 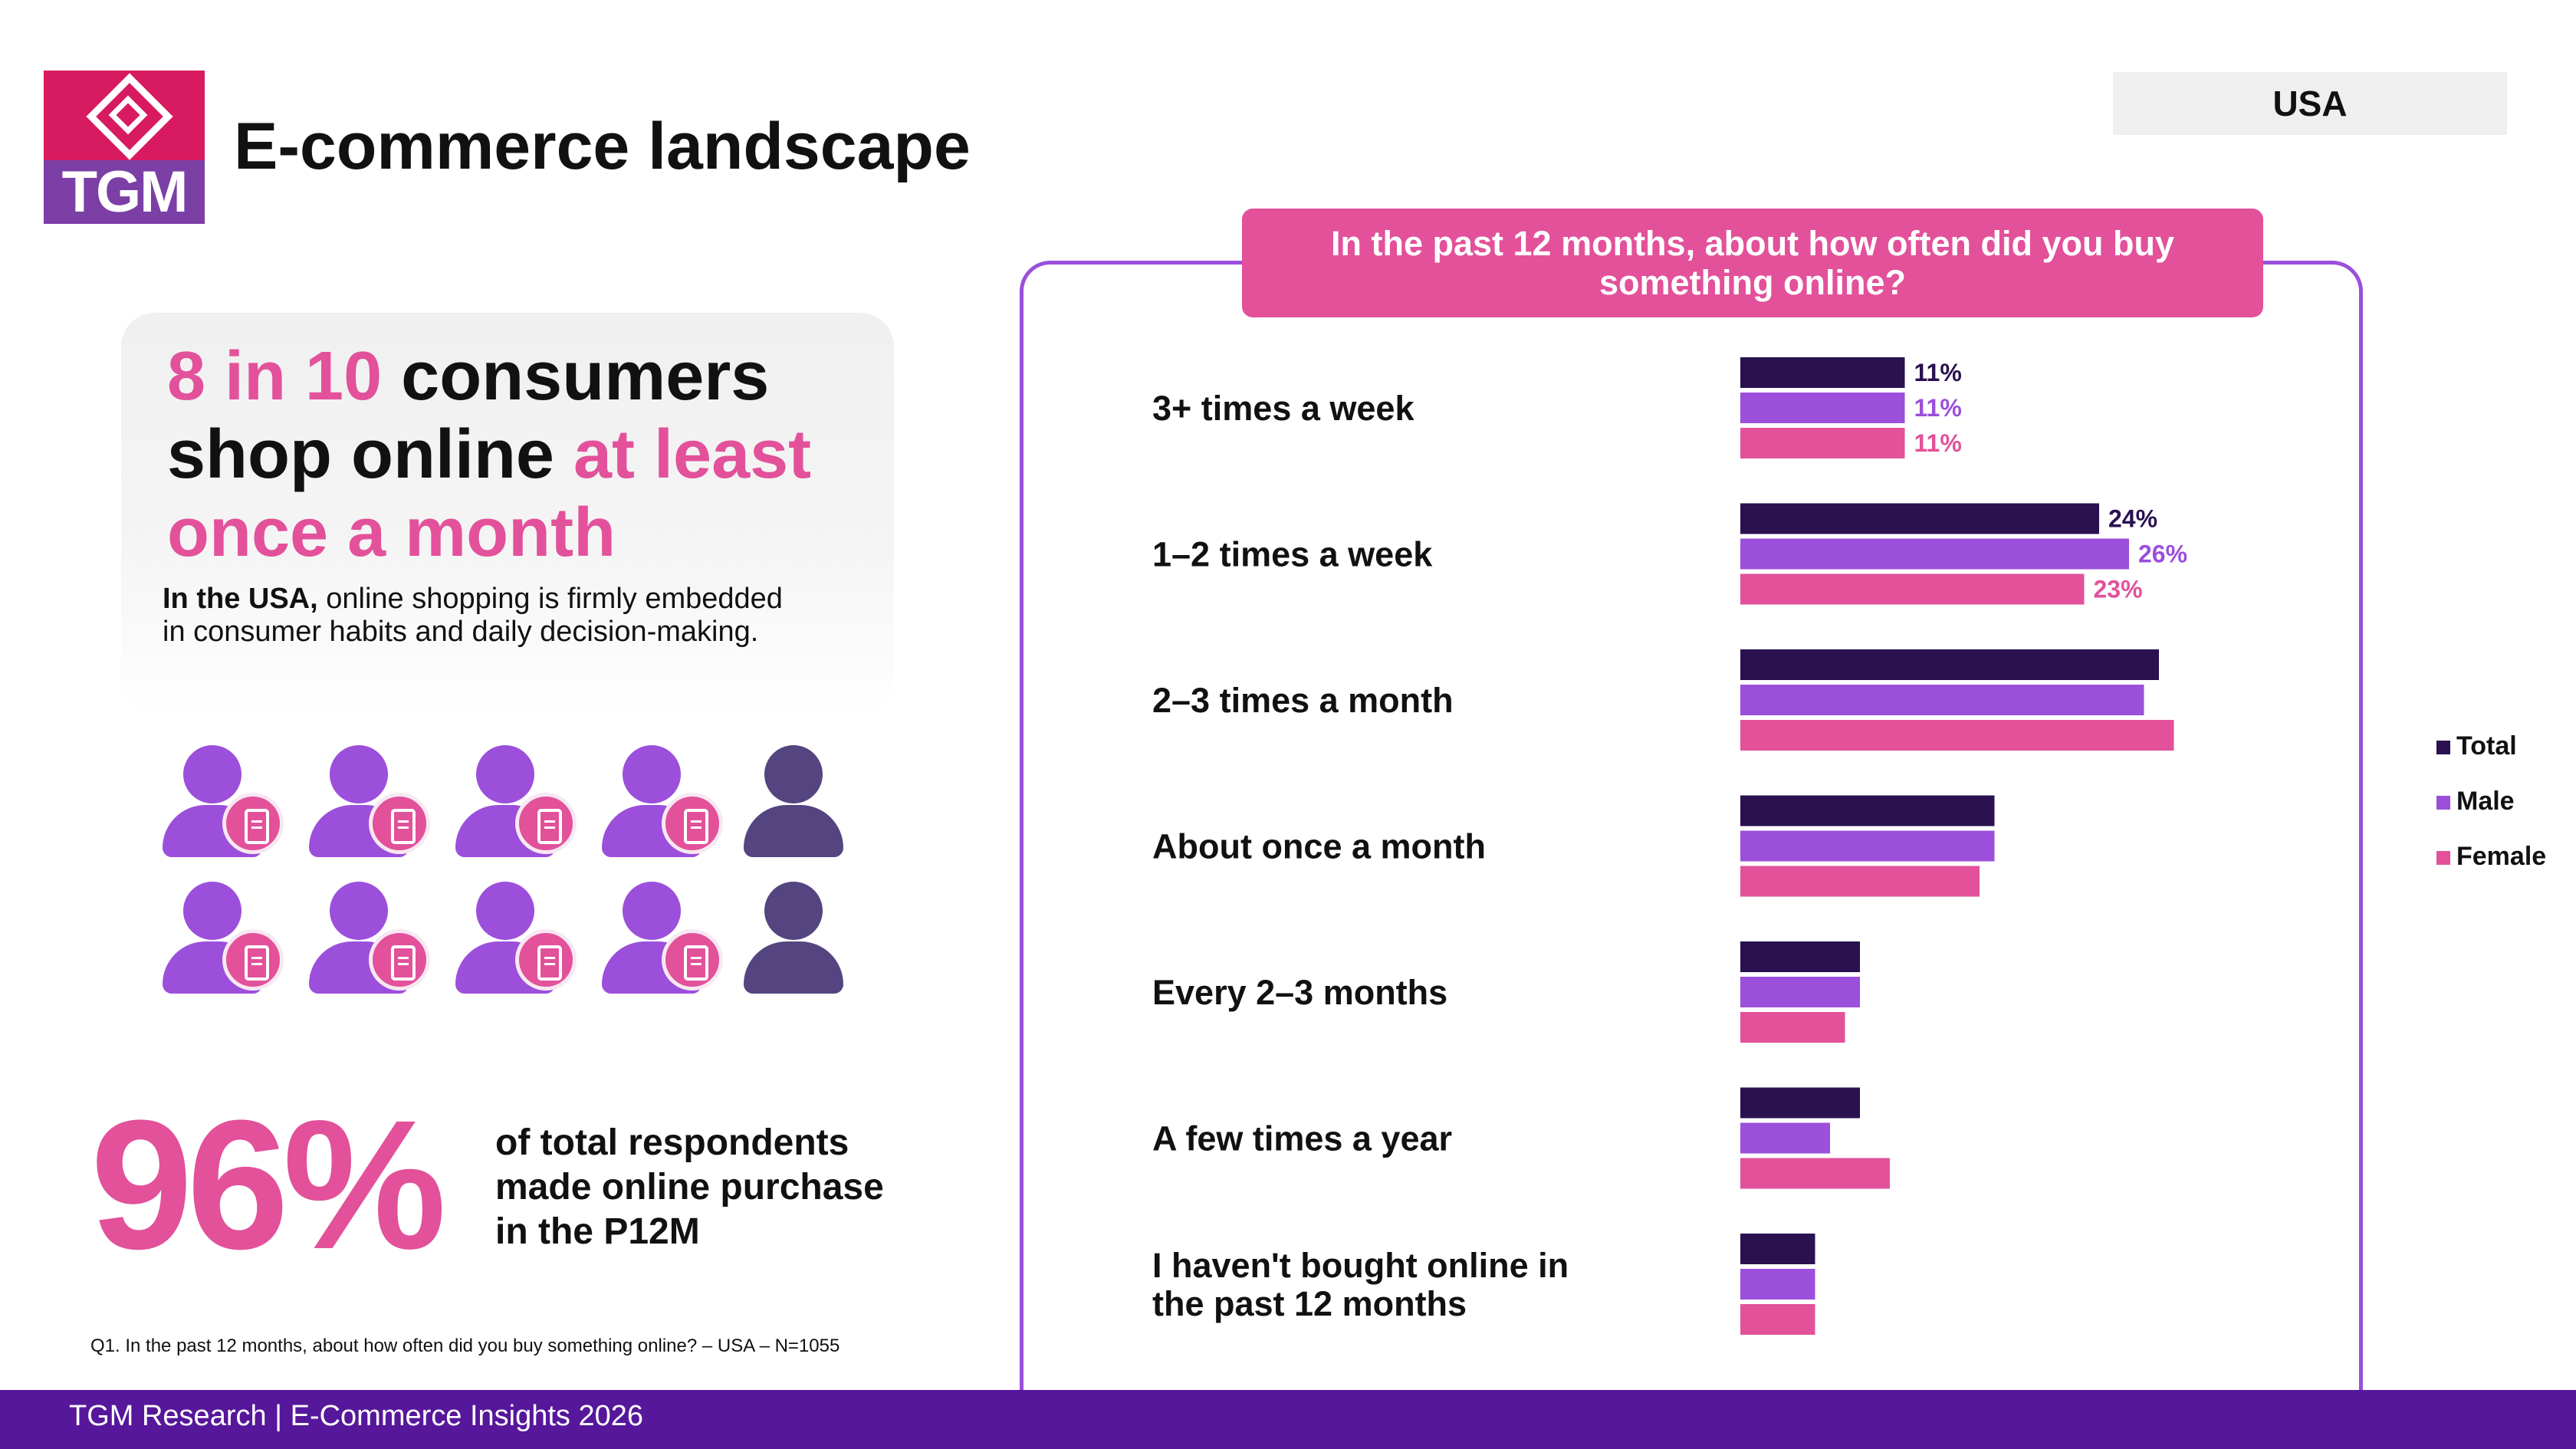 I want to click on data-label-female: 23%, so click(x=2118, y=589).